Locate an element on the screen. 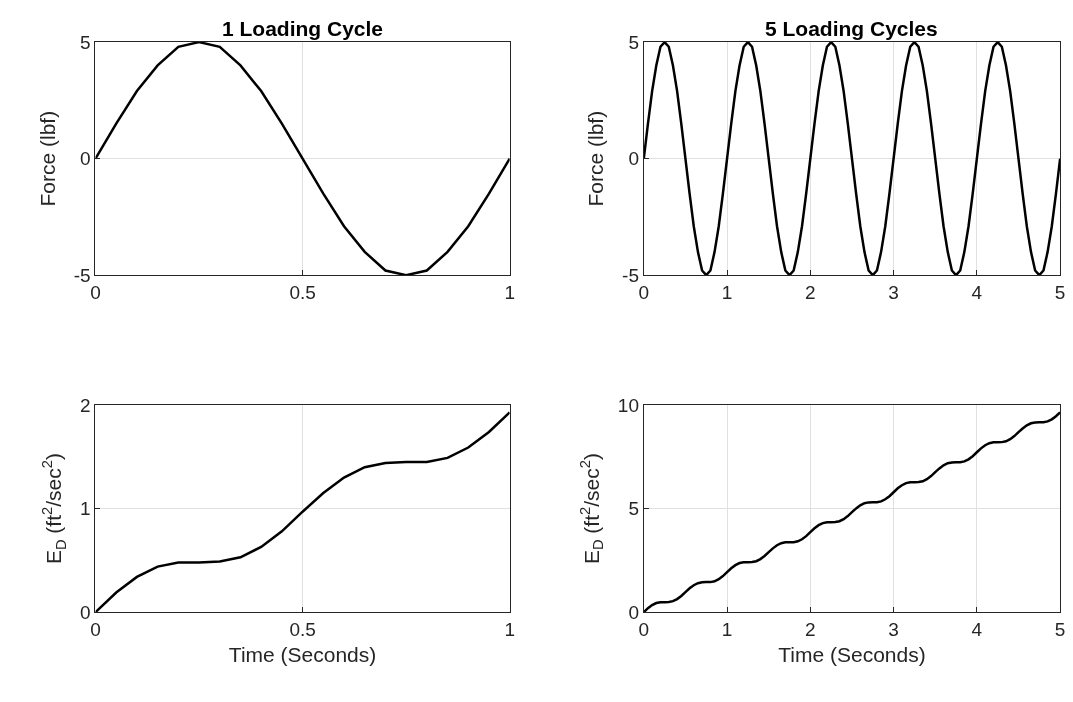 The image size is (1073, 702). y-tick-label: 10 is located at coordinates (628, 405).